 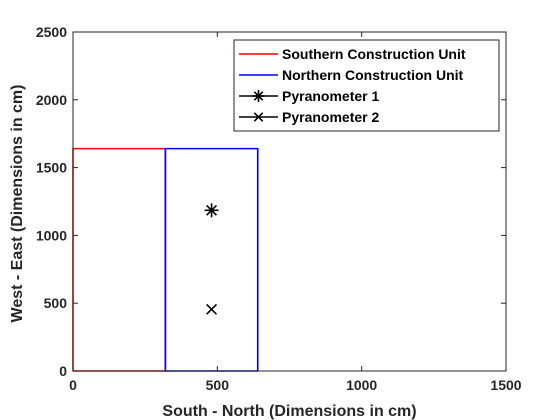 I want to click on legend-label: Southern Construction Unit, so click(x=374, y=54).